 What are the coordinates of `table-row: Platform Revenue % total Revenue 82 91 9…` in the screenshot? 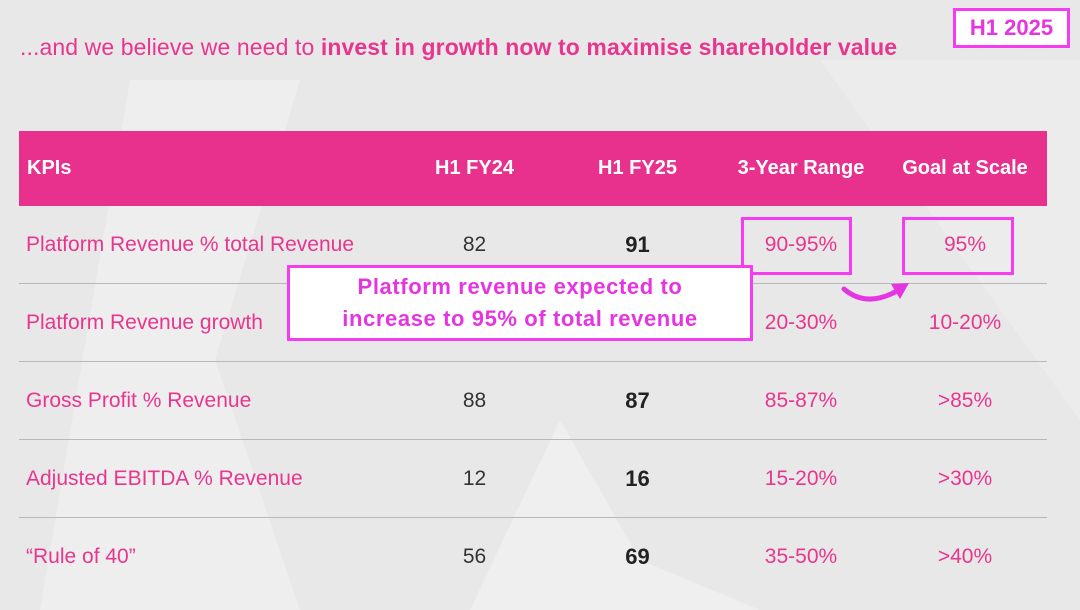 It's located at (533, 245).